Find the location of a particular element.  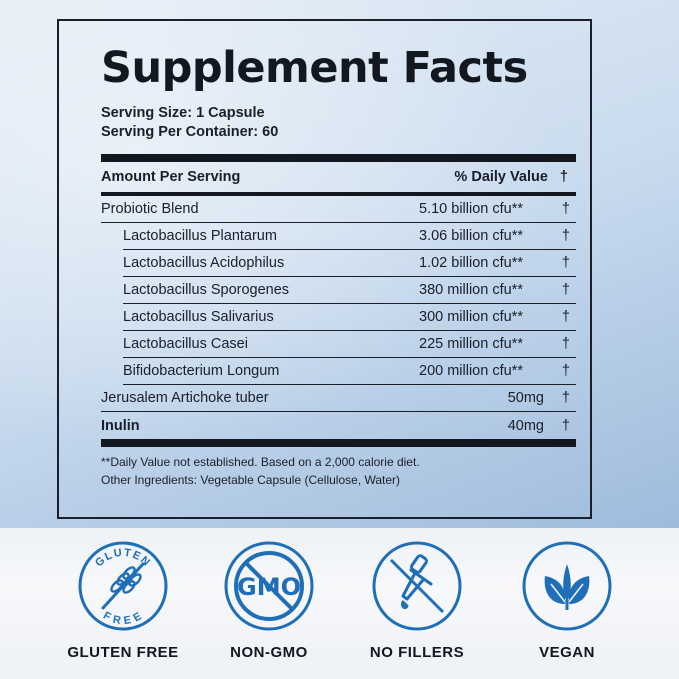

bottom-rule is located at coordinates (338, 443).